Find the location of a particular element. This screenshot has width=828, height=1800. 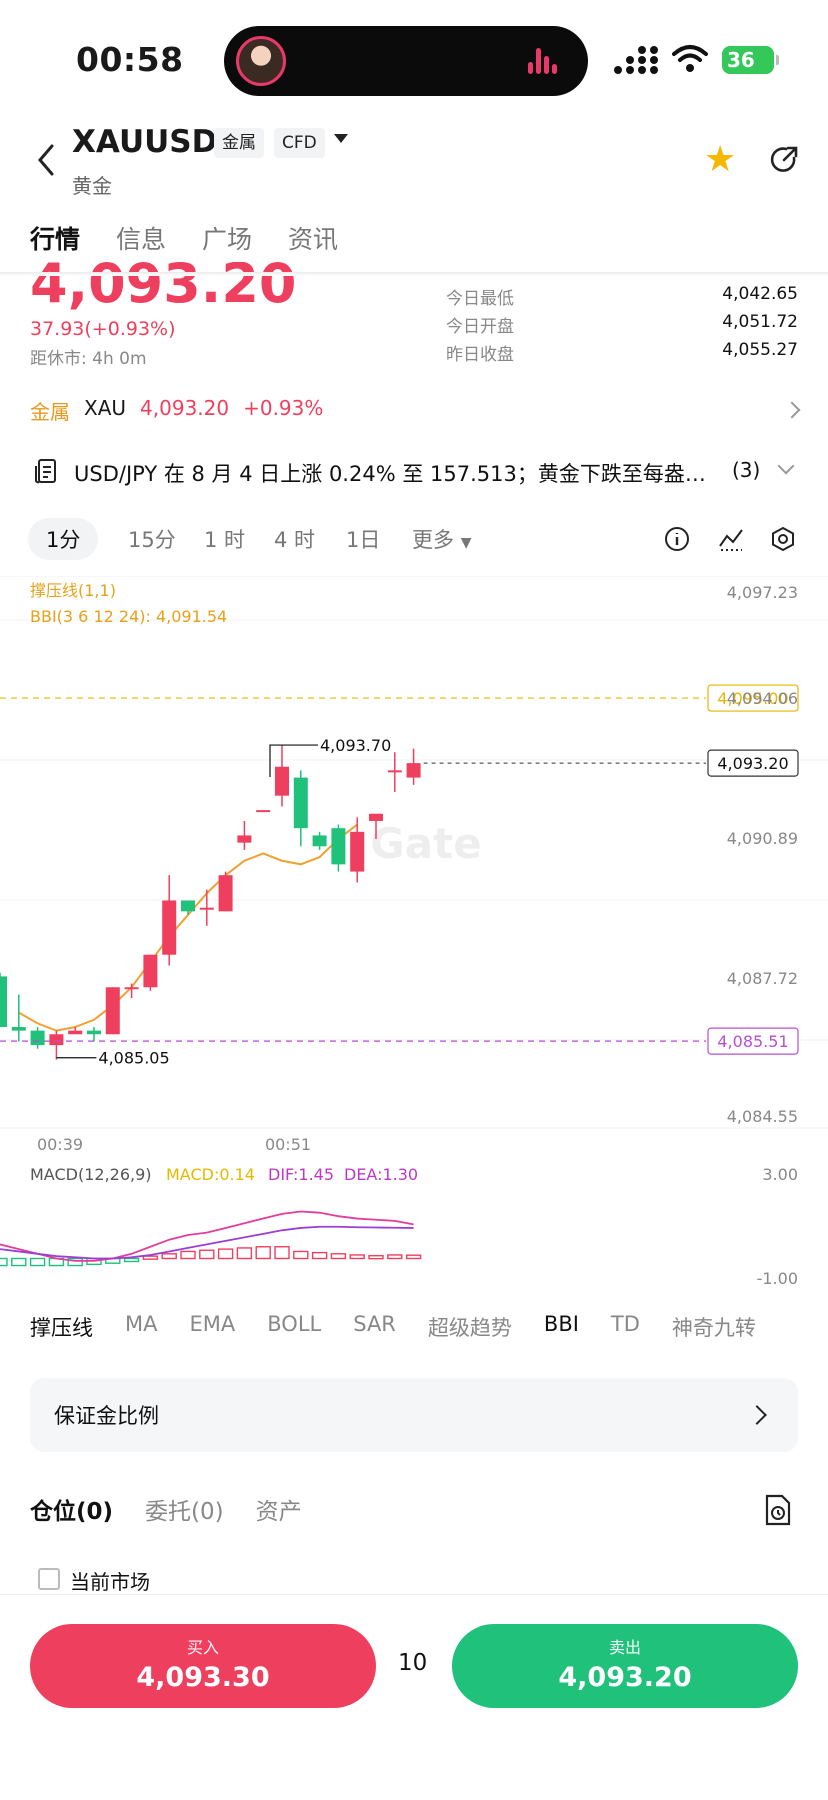

tab-positions: 仓位(0) is located at coordinates (72, 1512).